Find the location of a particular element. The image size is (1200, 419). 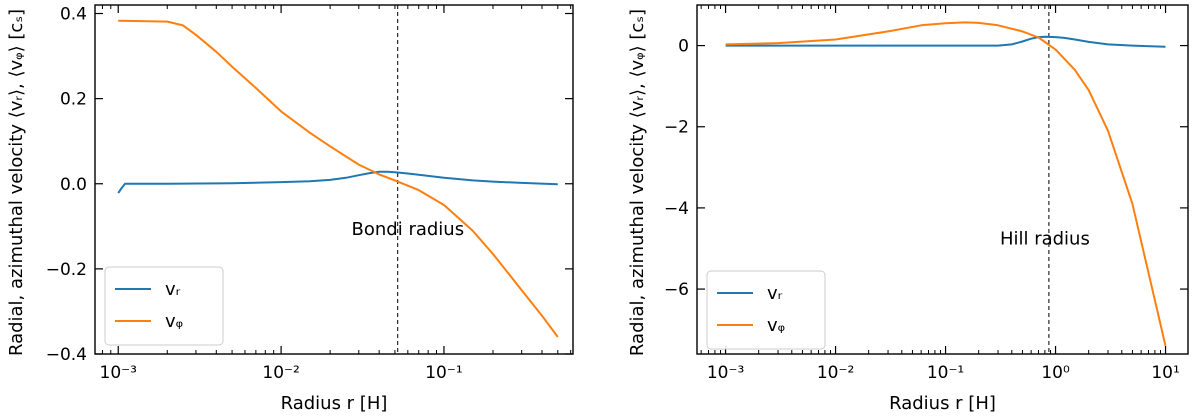

y-tick-label: −6 is located at coordinates (676, 290).